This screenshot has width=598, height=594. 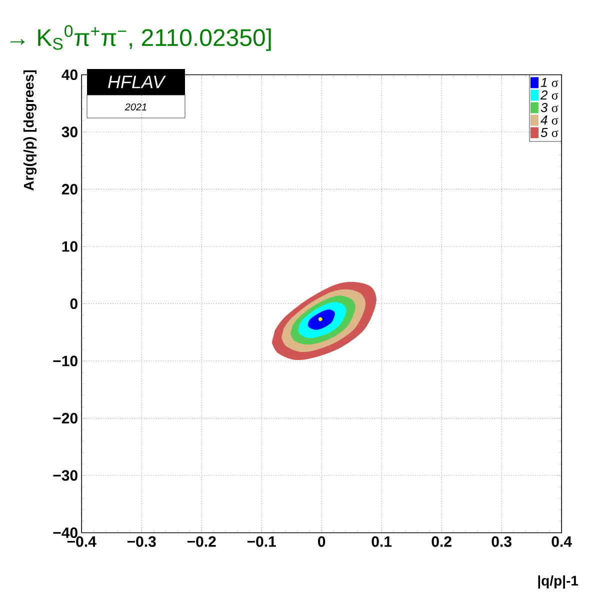 I want to click on y-tick-label: 10, so click(x=70, y=246).